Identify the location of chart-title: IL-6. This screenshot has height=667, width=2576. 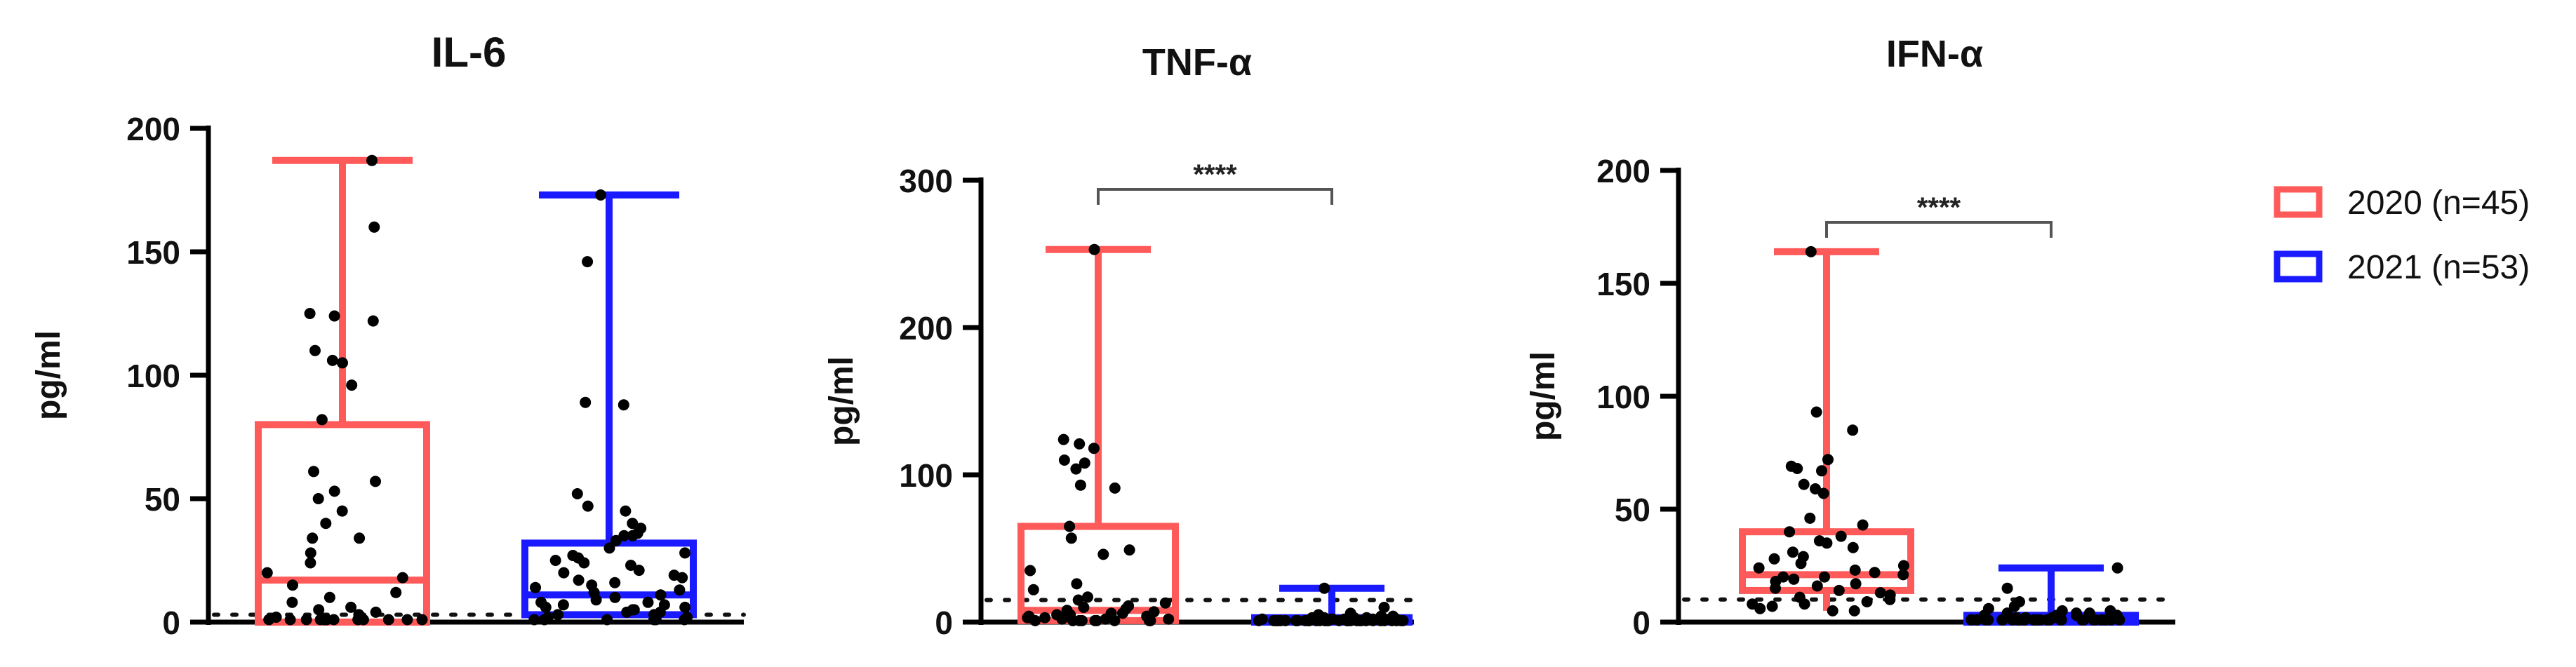
(470, 52).